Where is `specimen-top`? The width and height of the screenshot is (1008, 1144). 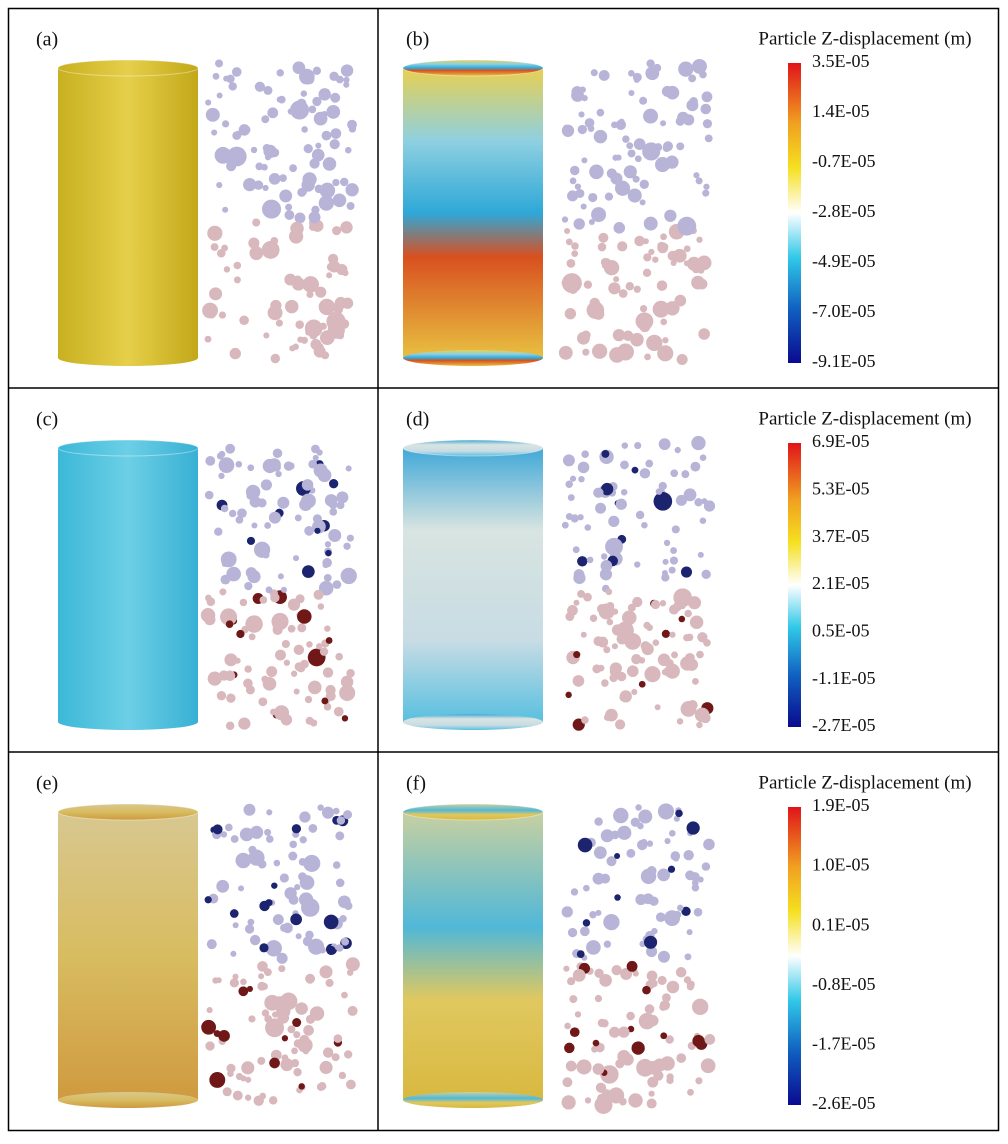
specimen-top is located at coordinates (473, 448).